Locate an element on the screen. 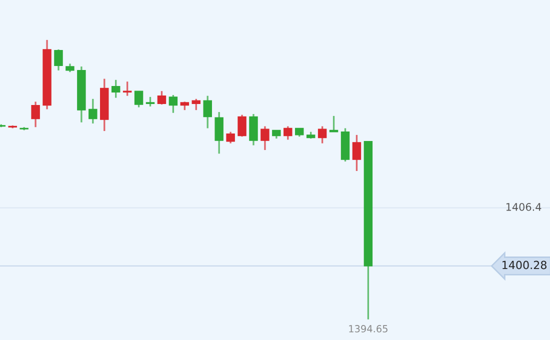 The image size is (550, 340). text: 1400.28 is located at coordinates (524, 265).